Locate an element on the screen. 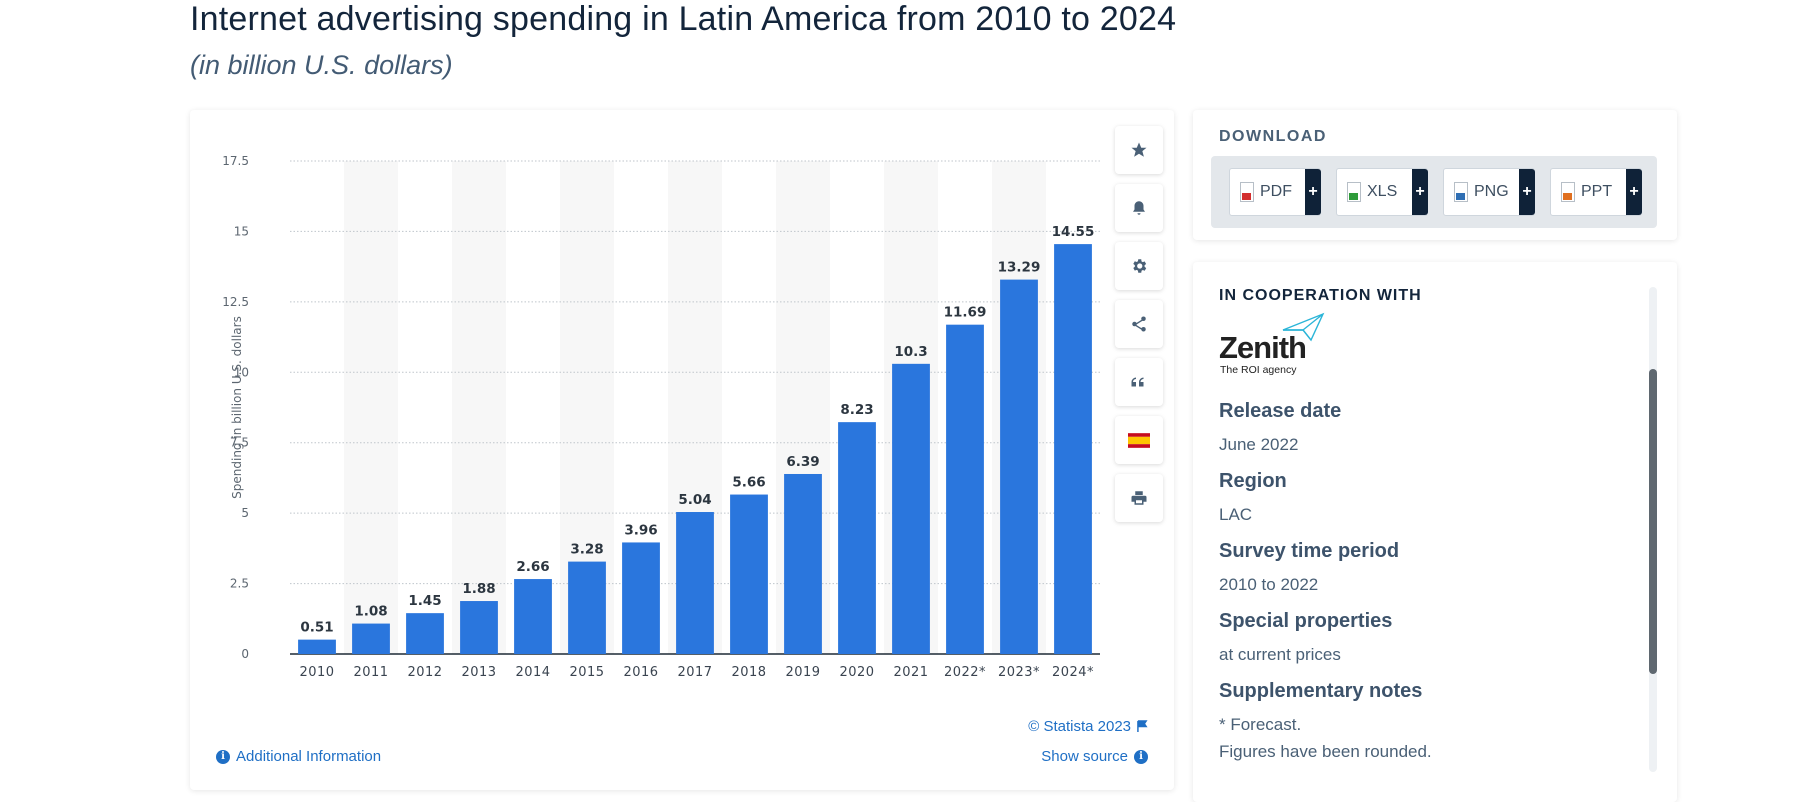 The height and width of the screenshot is (802, 1797). download-pdf-button: PDF + is located at coordinates (1275, 192).